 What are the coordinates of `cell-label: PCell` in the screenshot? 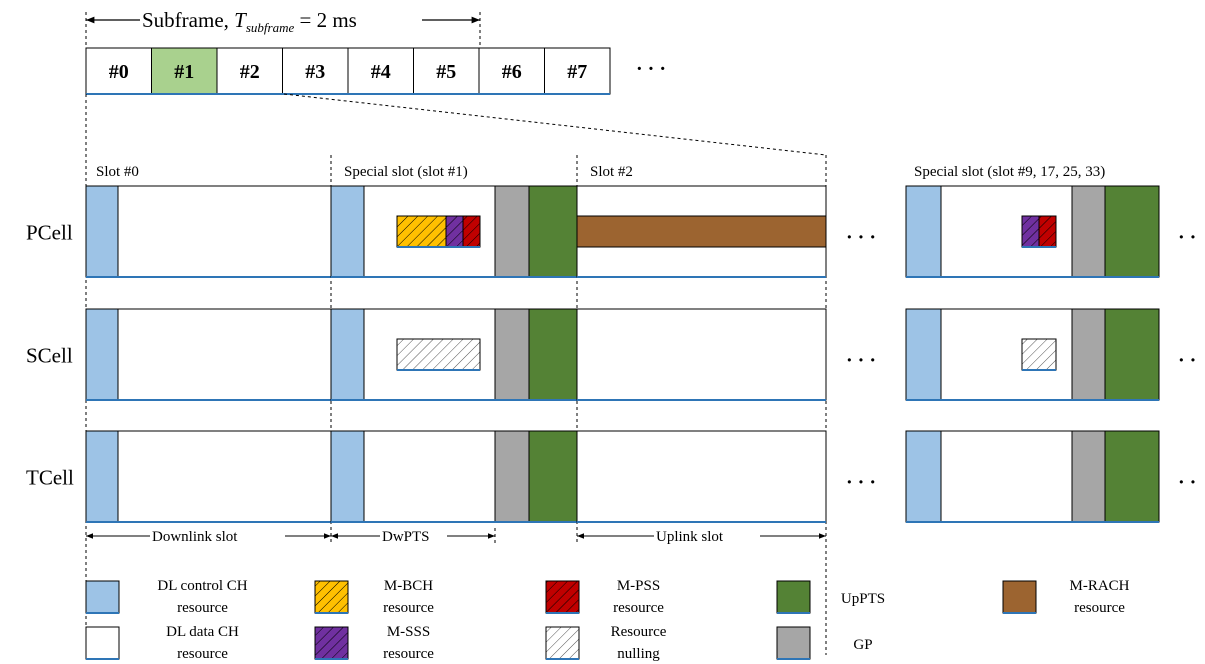 It's located at (49, 233).